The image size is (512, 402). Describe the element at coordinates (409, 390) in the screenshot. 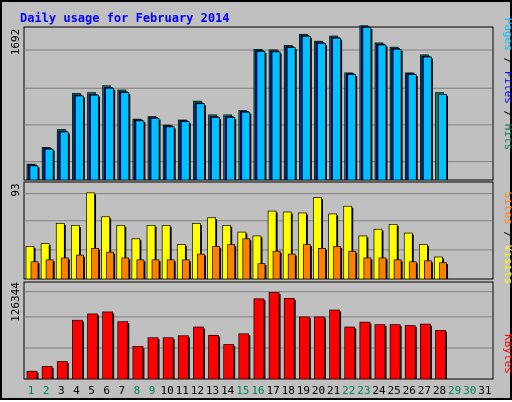

I see `x-tick-day-26: 26` at that location.